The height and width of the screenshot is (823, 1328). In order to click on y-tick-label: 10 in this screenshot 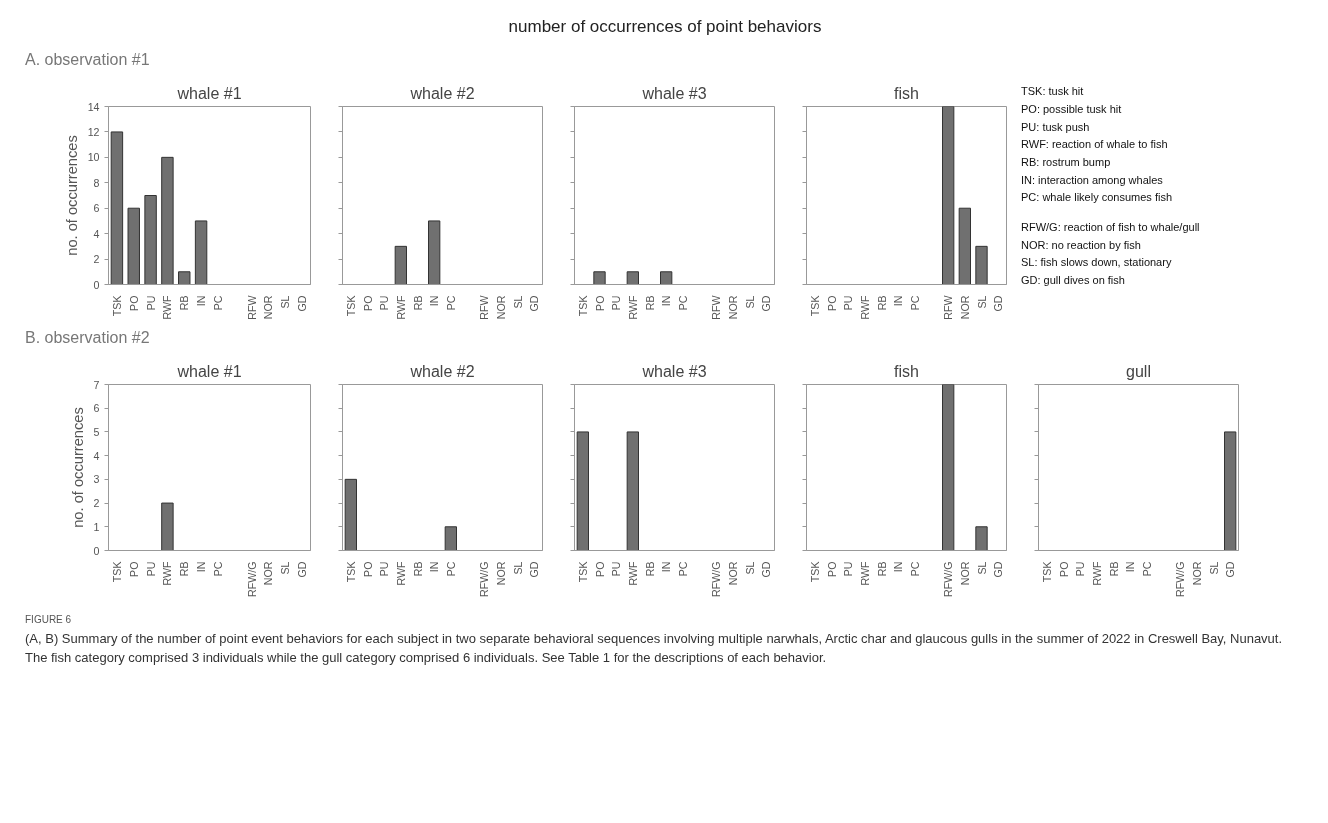, I will do `click(93, 157)`.